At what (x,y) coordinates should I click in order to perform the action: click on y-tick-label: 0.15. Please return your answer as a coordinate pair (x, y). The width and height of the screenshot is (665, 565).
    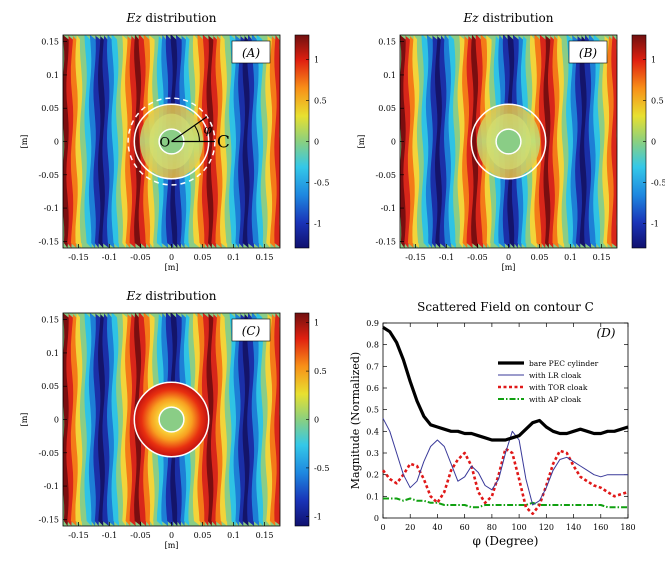
    Looking at the image, I should click on (50, 320).